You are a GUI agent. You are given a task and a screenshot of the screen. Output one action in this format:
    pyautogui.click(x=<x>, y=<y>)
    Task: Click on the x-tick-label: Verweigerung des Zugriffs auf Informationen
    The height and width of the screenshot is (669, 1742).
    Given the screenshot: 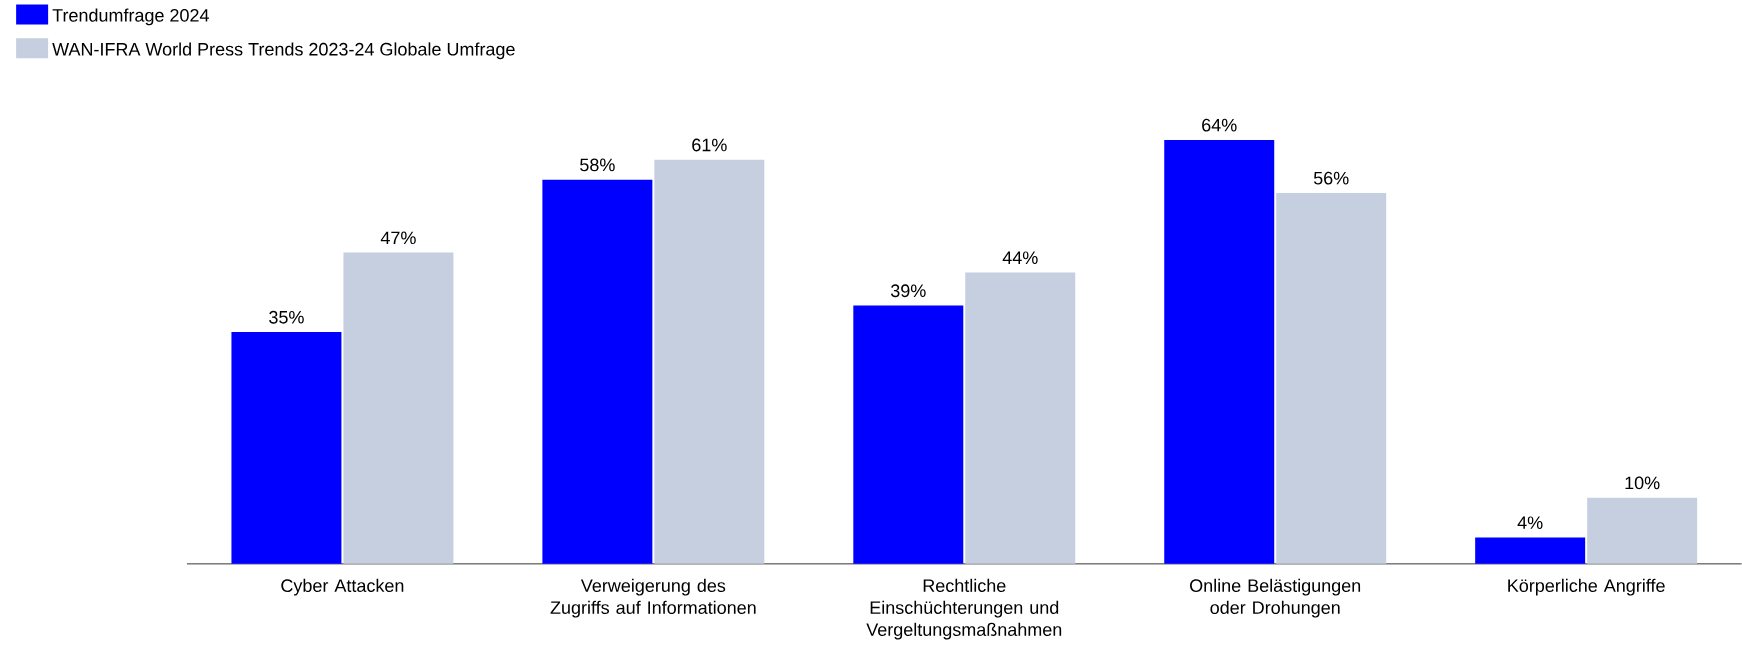 What is the action you would take?
    pyautogui.click(x=653, y=598)
    